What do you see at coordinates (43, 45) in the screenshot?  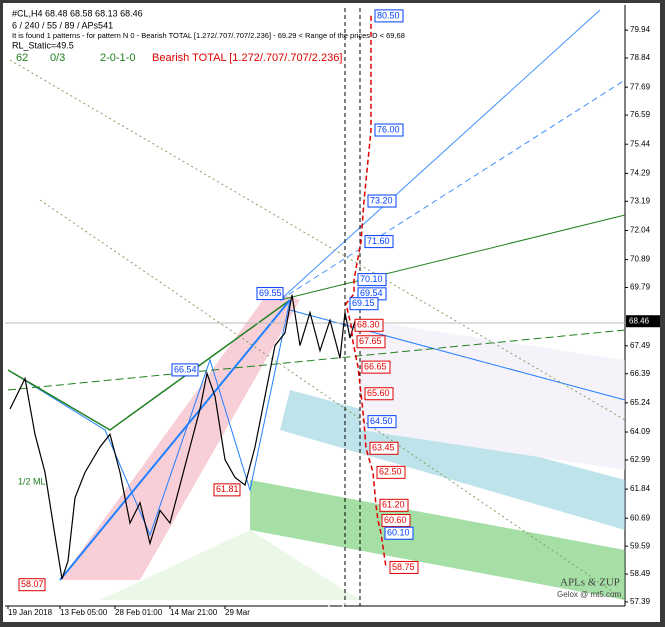 I see `info: RL_Static=49.5` at bounding box center [43, 45].